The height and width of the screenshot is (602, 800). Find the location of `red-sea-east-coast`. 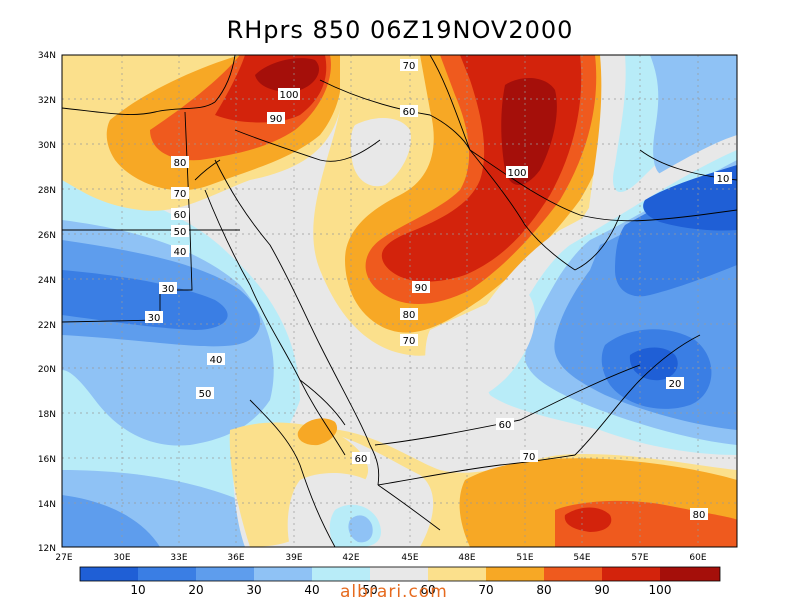

red-sea-east-coast is located at coordinates (297, 322).